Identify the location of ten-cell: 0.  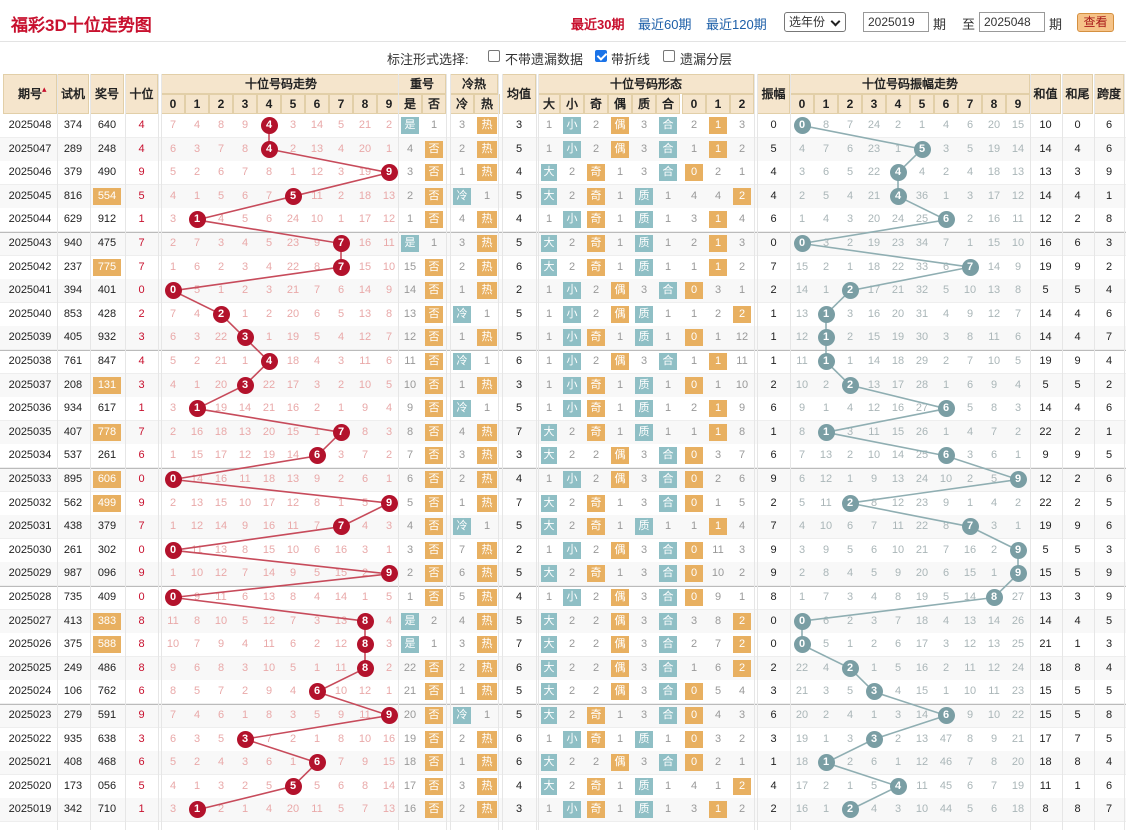
(141, 290).